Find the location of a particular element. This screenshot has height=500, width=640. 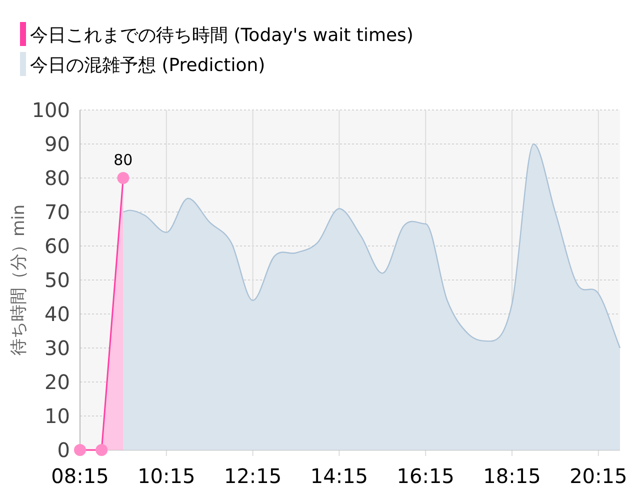

y-tick-label: 80 is located at coordinates (57, 178).